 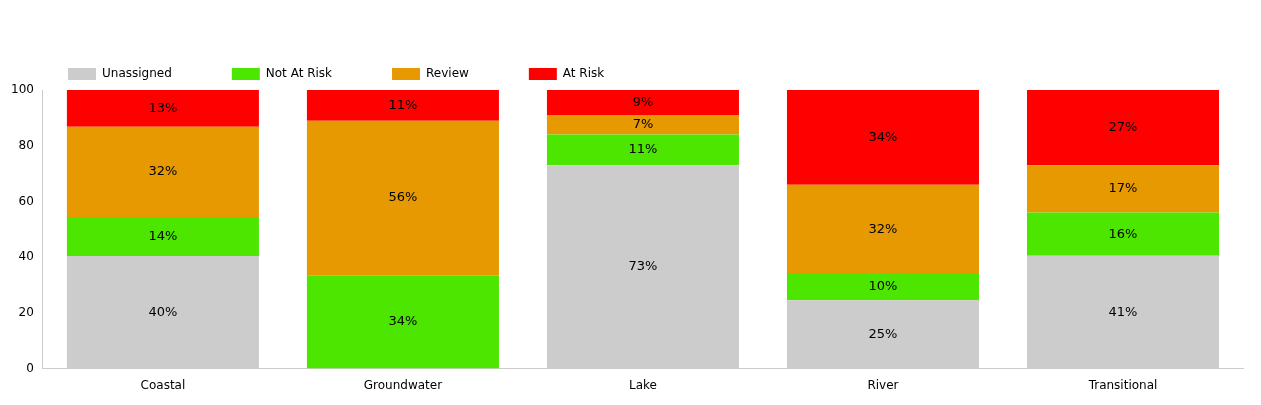 I want to click on data-label: 40%, so click(x=163, y=311).